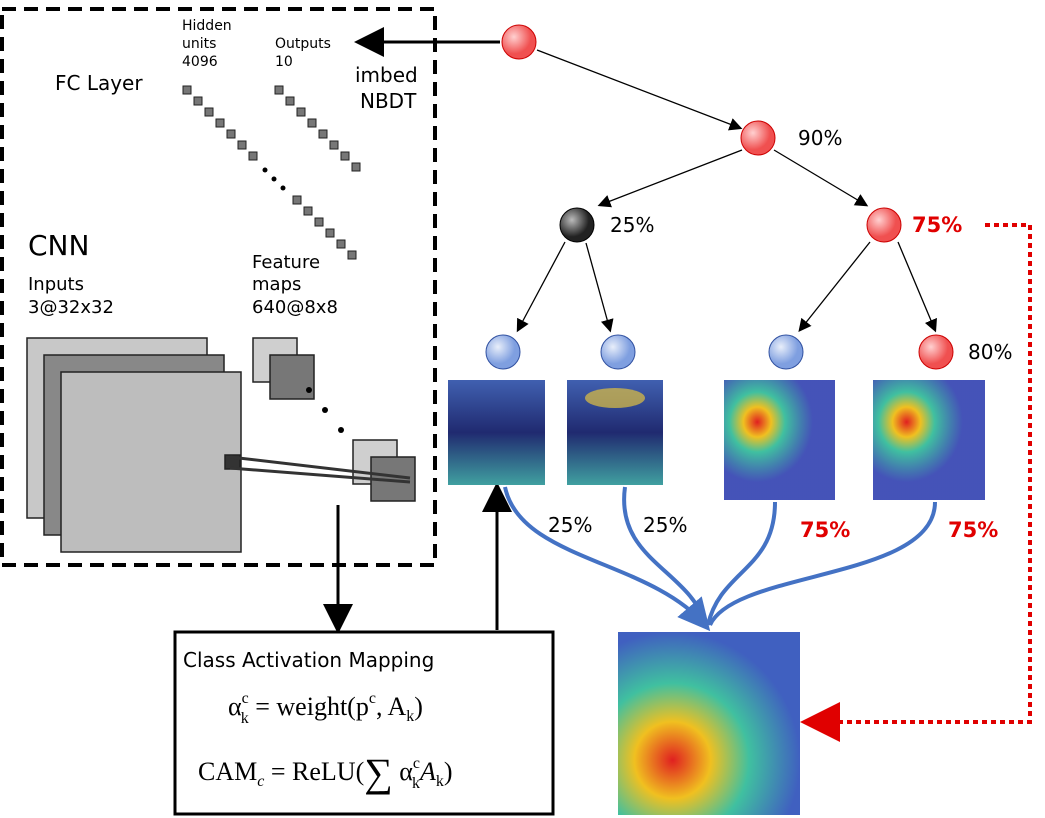 The width and height of the screenshot is (1045, 818). I want to click on outputs-label: Outputs, so click(303, 44).